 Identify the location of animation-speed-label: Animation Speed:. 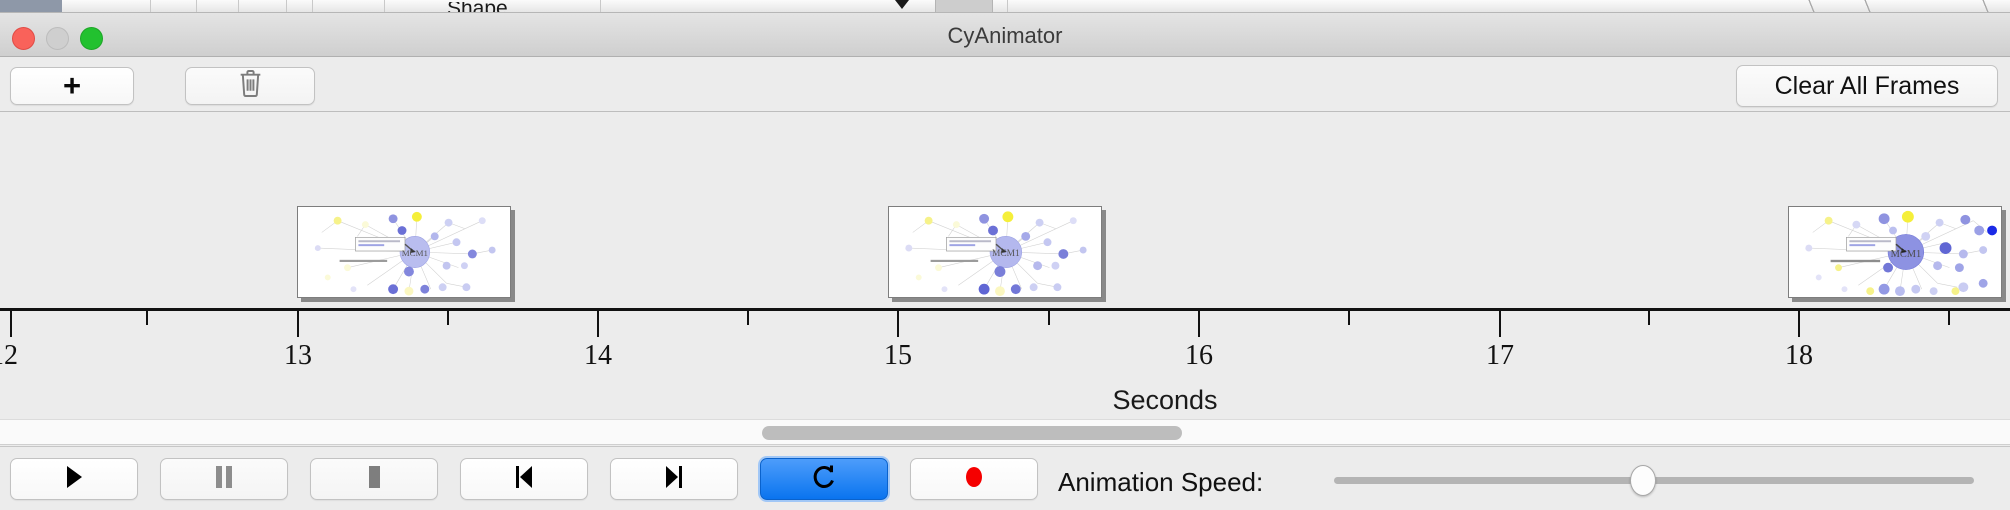
(1161, 482).